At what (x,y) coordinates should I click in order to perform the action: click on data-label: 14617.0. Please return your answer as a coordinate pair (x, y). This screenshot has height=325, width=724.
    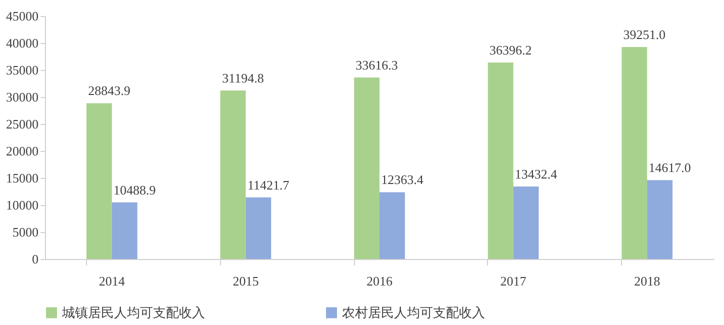
    Looking at the image, I should click on (669, 168).